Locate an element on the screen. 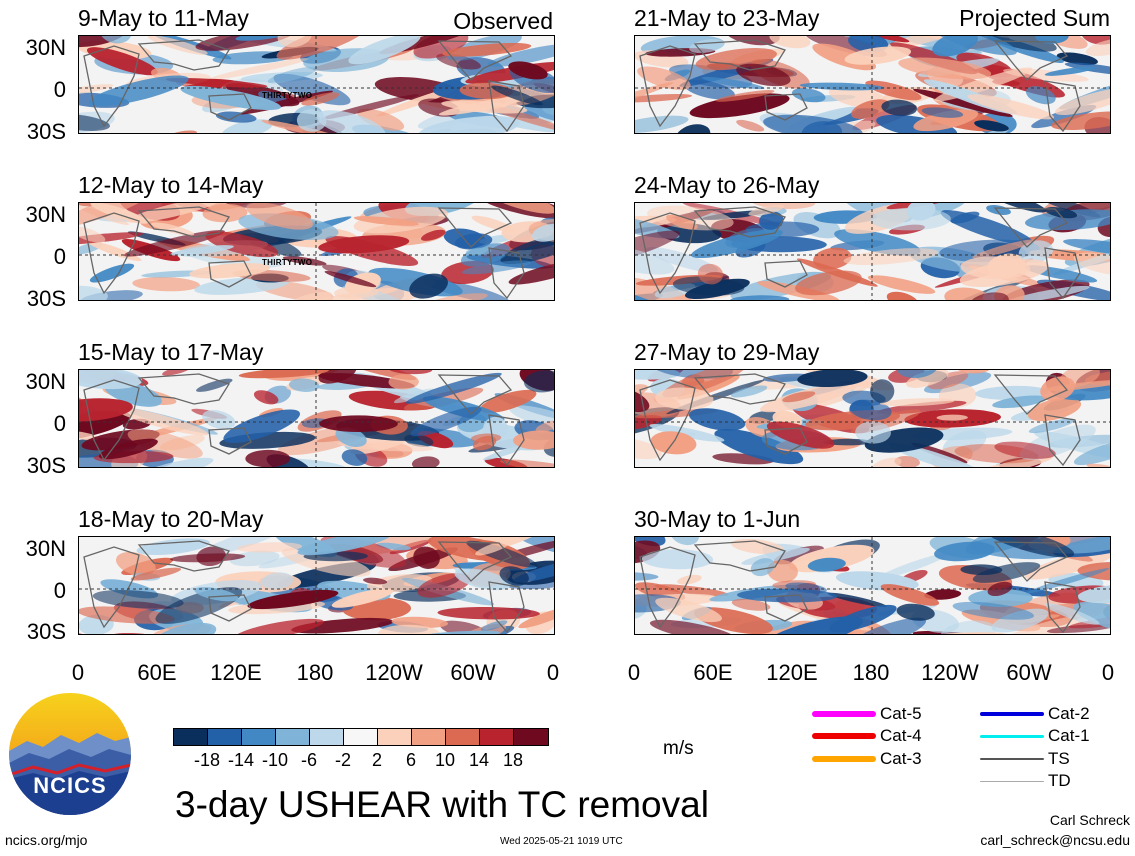 Image resolution: width=1135 pixels, height=856 pixels. td-line is located at coordinates (1012, 781).